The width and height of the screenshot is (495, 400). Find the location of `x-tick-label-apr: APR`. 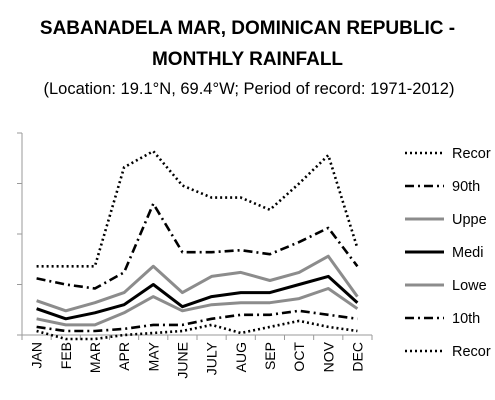

x-tick-label-apr: APR is located at coordinates (124, 356).